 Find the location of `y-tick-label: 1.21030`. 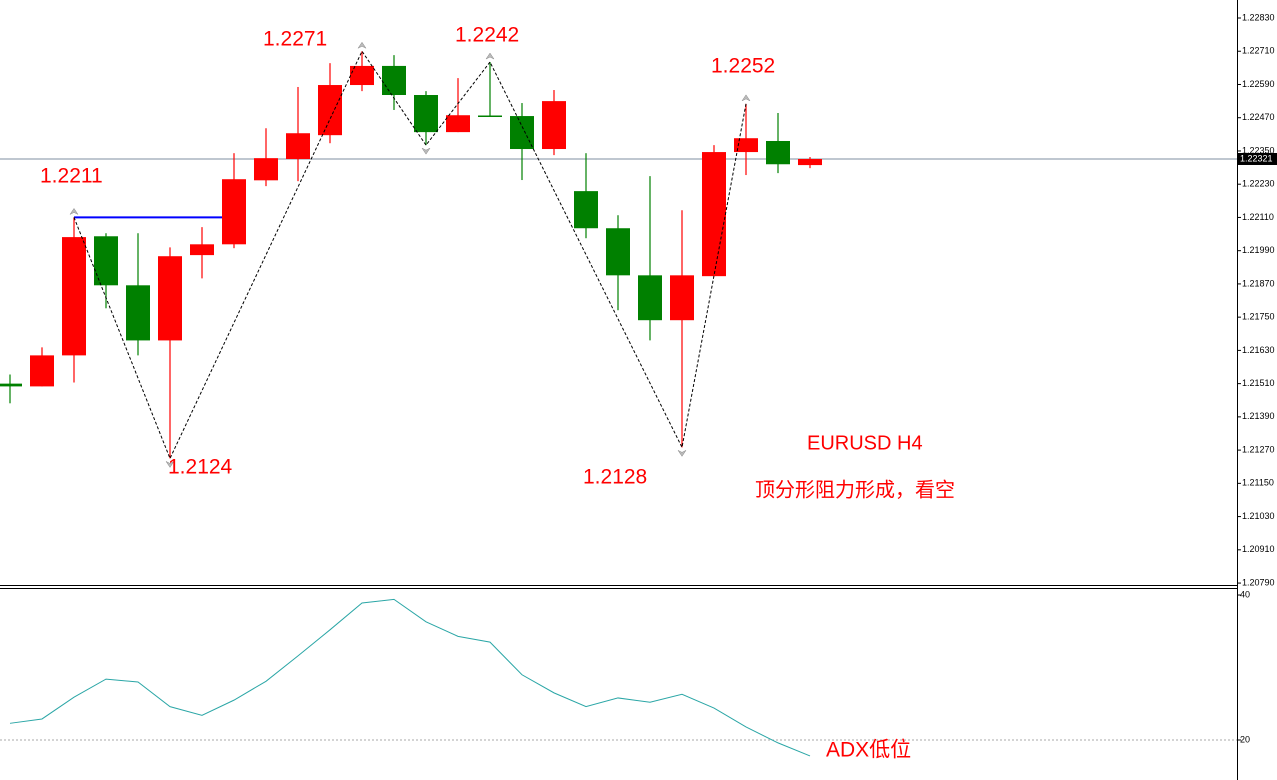

y-tick-label: 1.21030 is located at coordinates (1258, 516).